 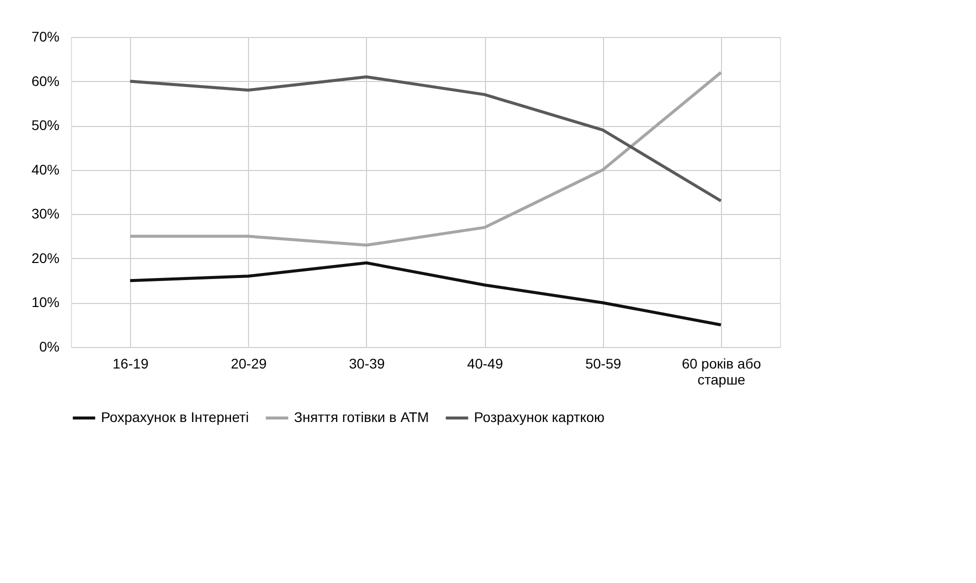 I want to click on y-tick-label: 0%, so click(x=49, y=346).